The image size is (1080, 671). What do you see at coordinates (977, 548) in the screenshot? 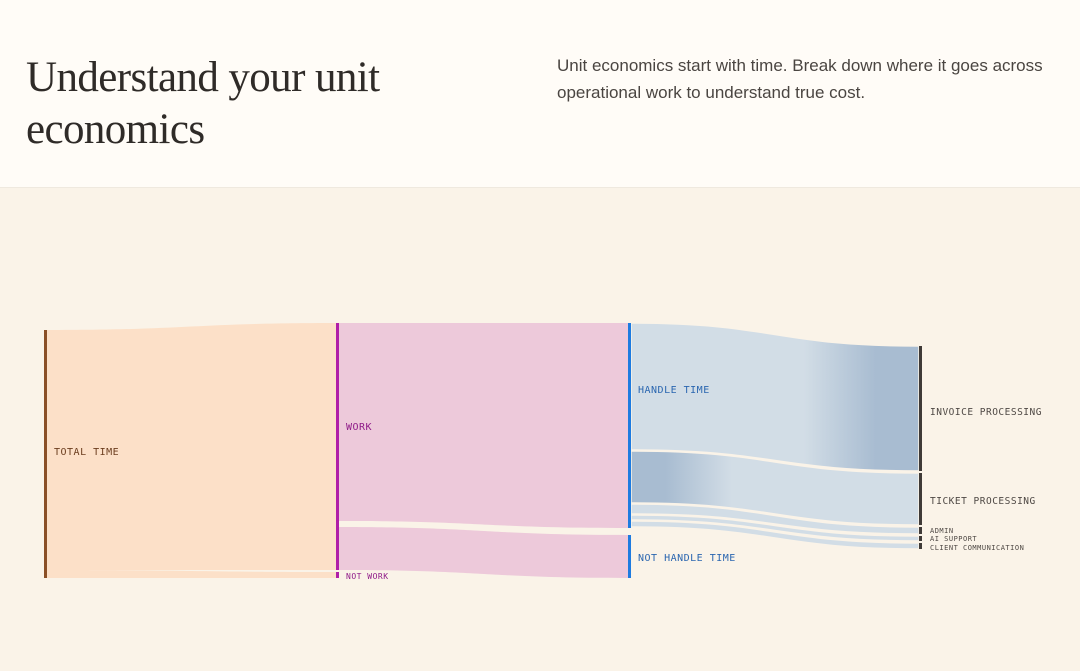
I see `node-label-client: CLIENT COMMUNICATION` at bounding box center [977, 548].